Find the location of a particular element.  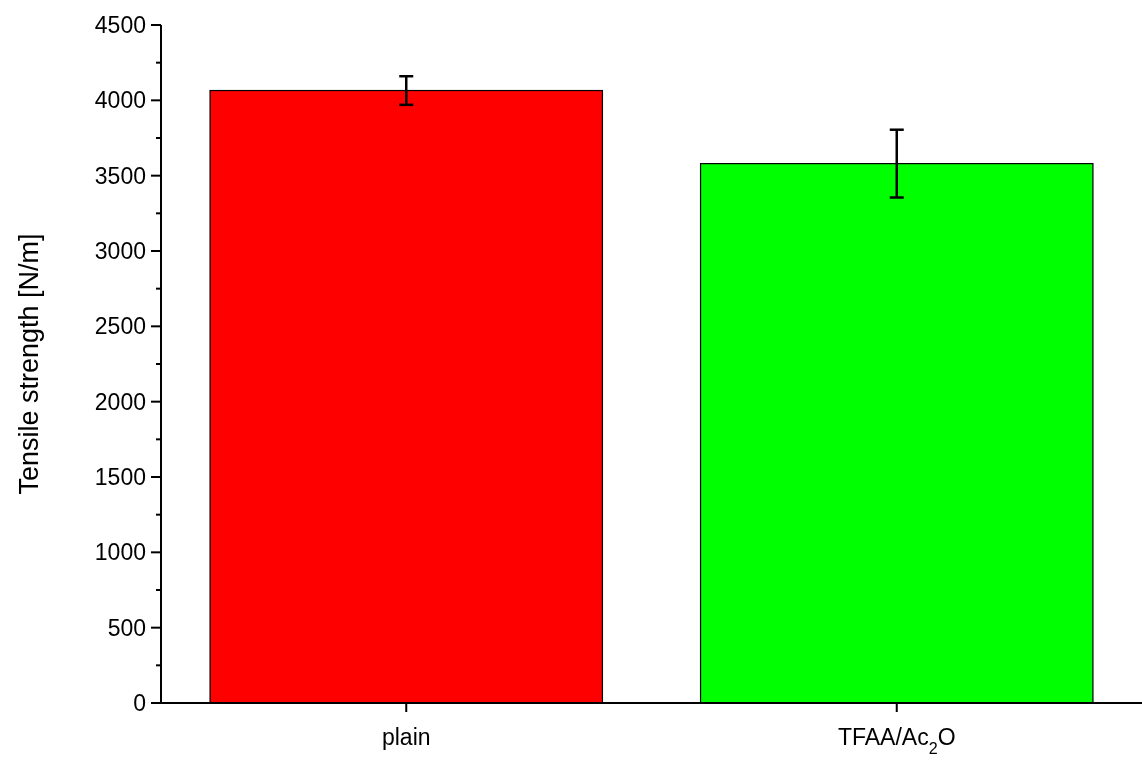

y-tick-label: 500 is located at coordinates (126, 627).